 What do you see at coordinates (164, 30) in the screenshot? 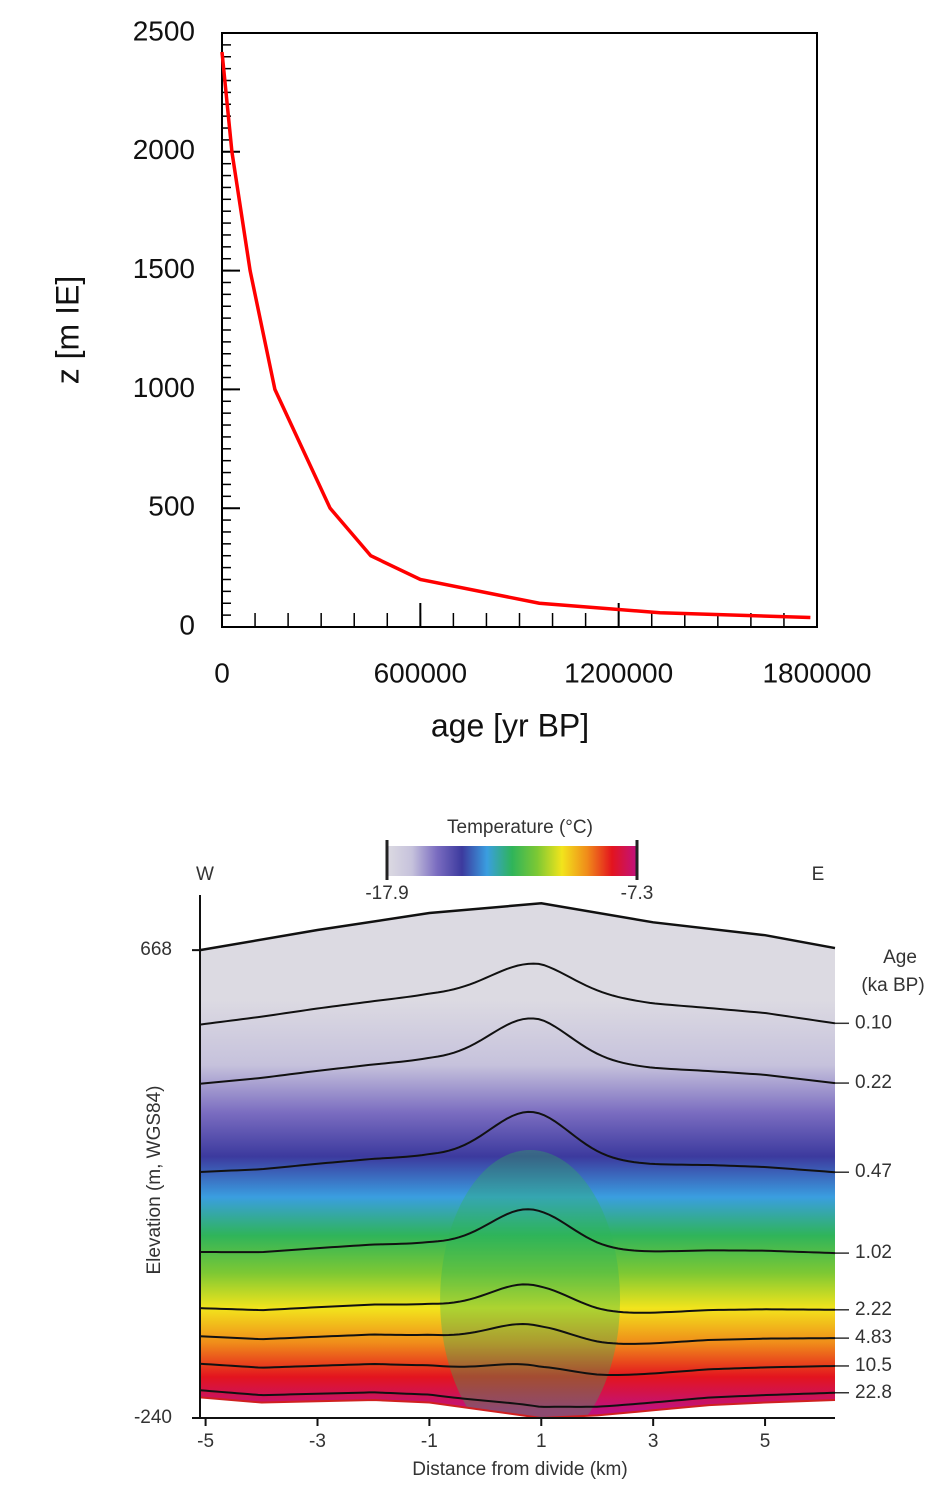
I see `y-tick-label: 2500` at bounding box center [164, 30].